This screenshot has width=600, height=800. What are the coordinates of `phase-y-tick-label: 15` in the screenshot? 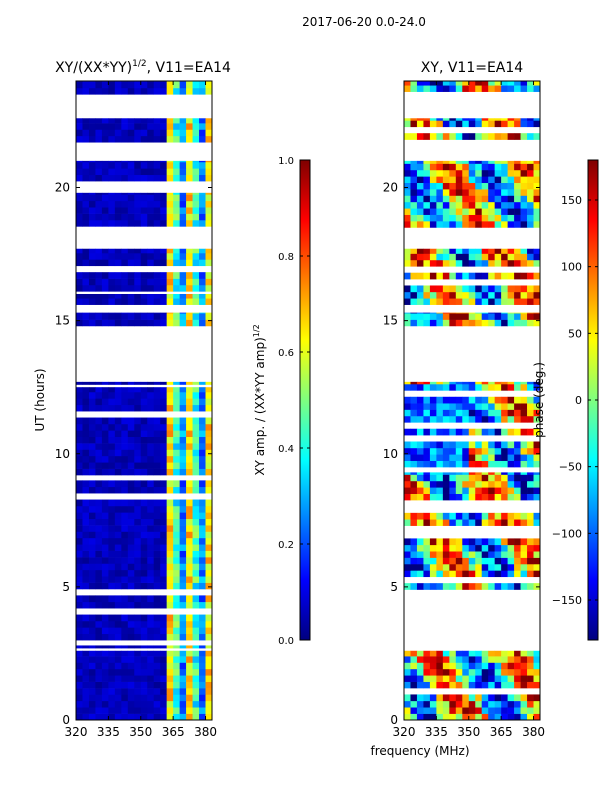 It's located at (390, 321).